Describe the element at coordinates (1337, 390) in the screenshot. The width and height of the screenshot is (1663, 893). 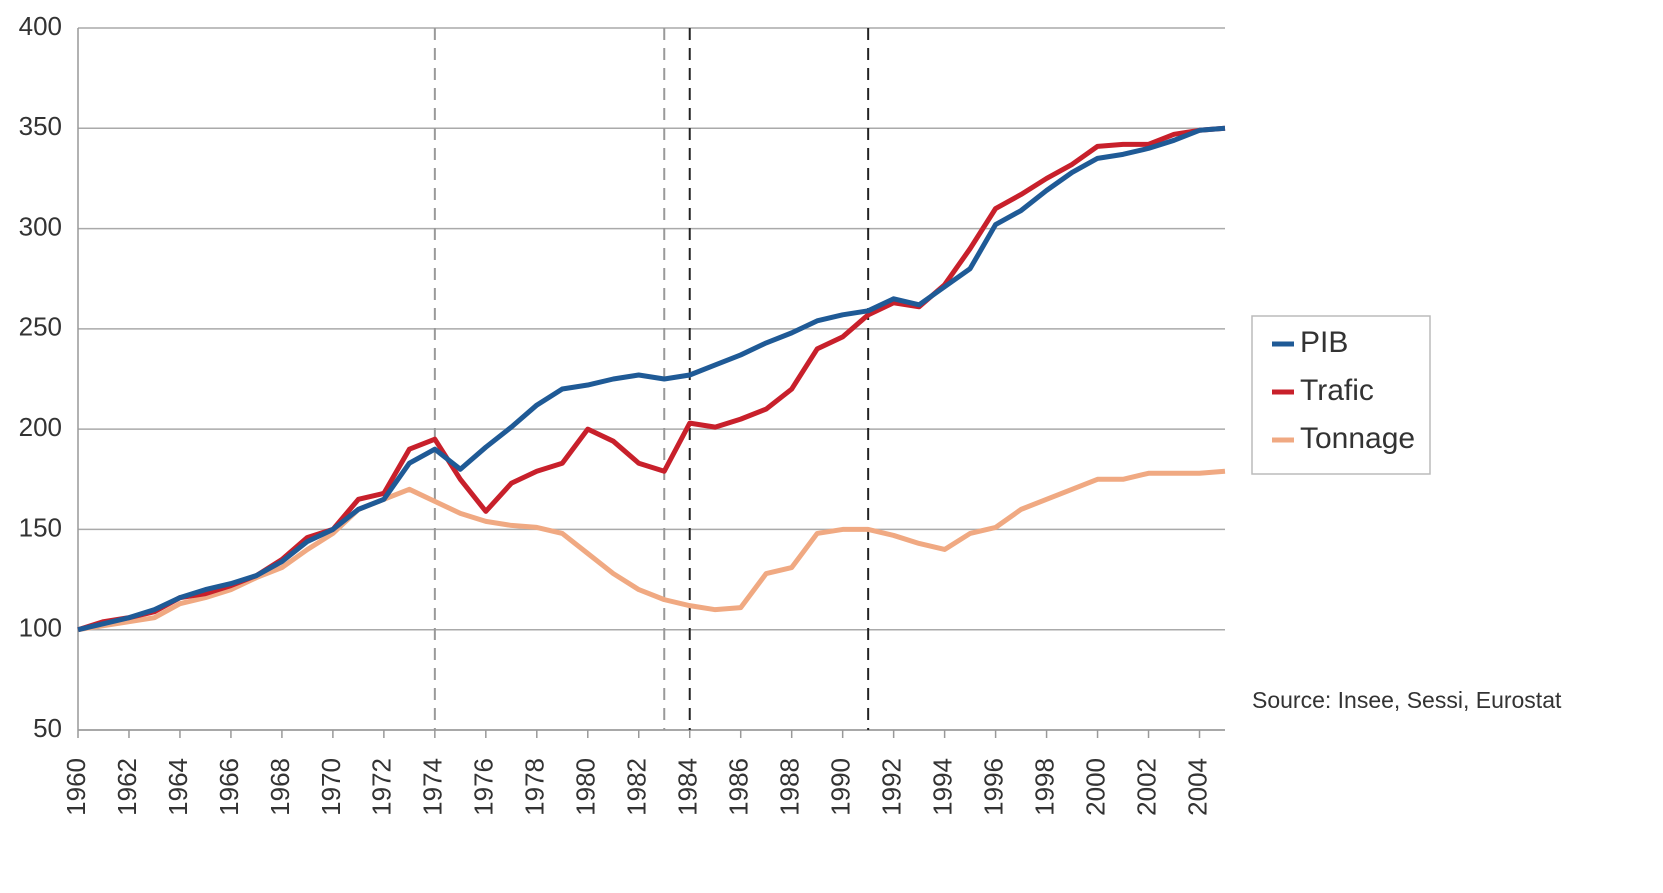
I see `legend-label: Trafic` at that location.